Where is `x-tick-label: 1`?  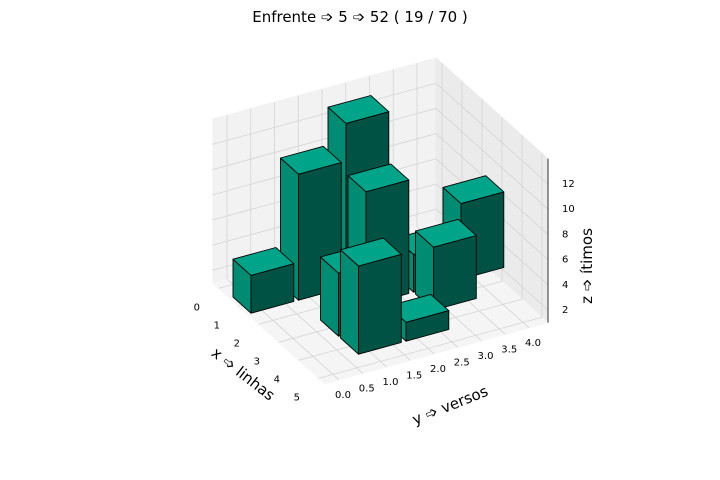 x-tick-label: 1 is located at coordinates (217, 325).